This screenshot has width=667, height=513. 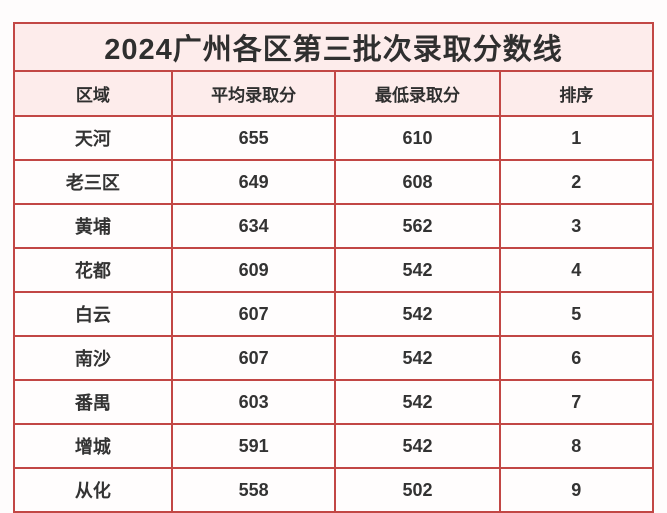 I want to click on rank-cell: 3, so click(x=576, y=226).